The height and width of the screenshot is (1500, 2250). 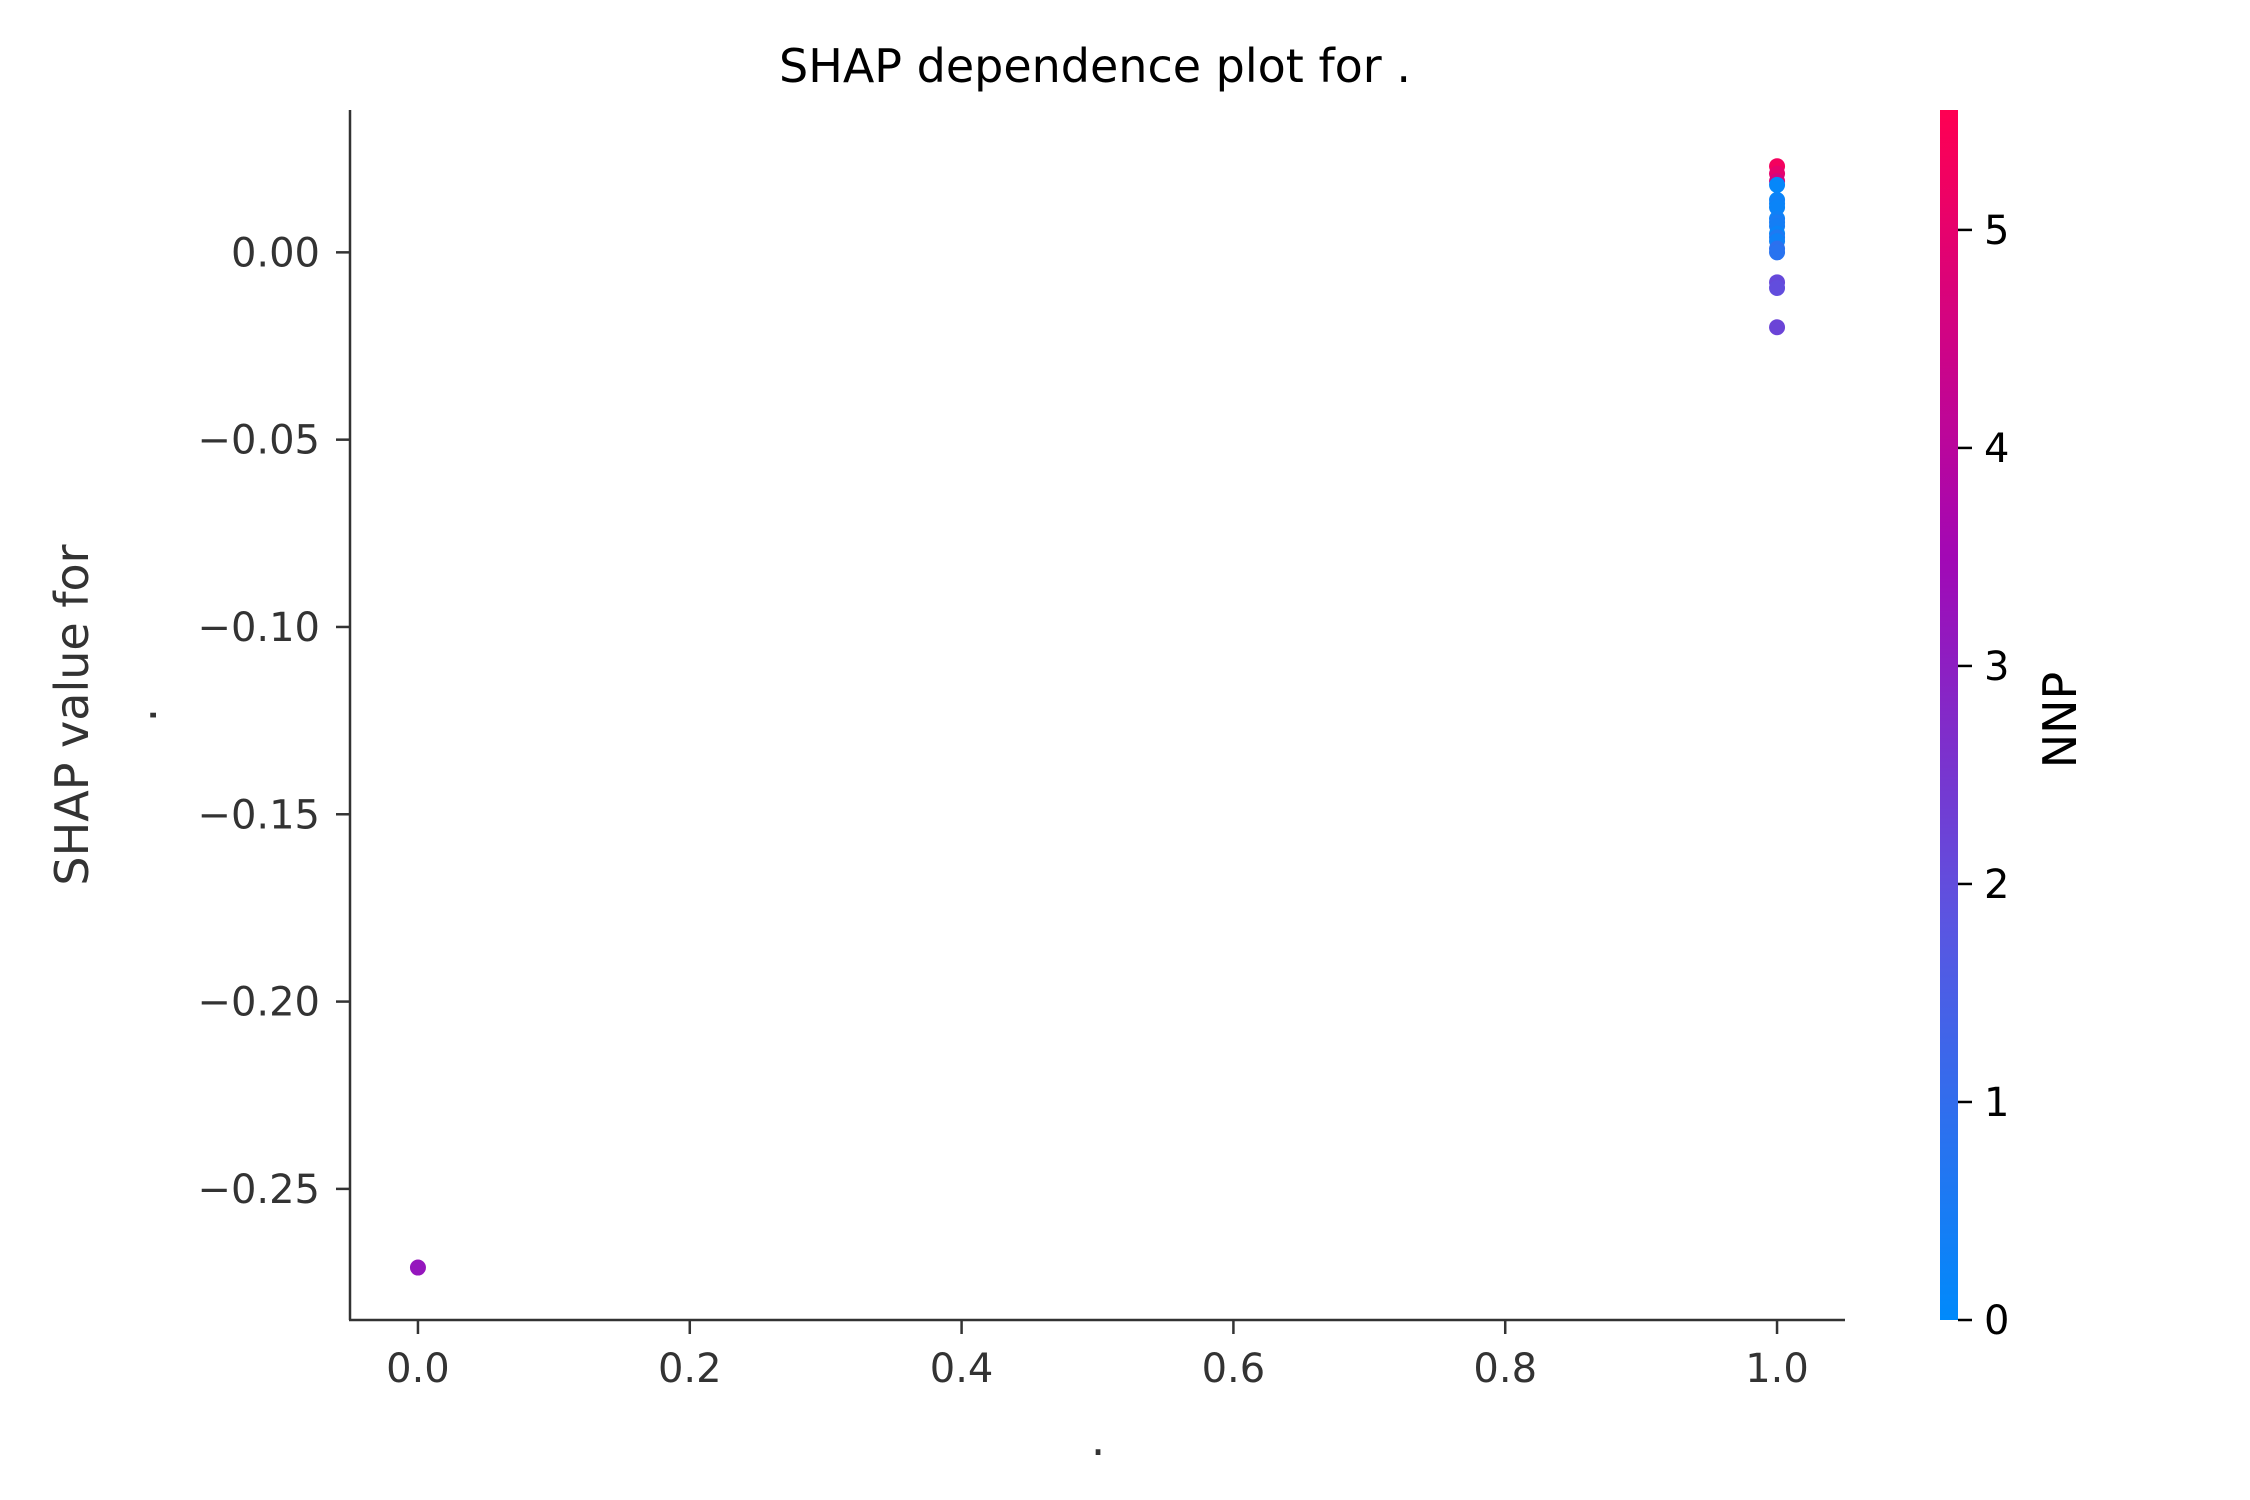 I want to click on x-tick-label: 0.8, so click(x=1505, y=1369).